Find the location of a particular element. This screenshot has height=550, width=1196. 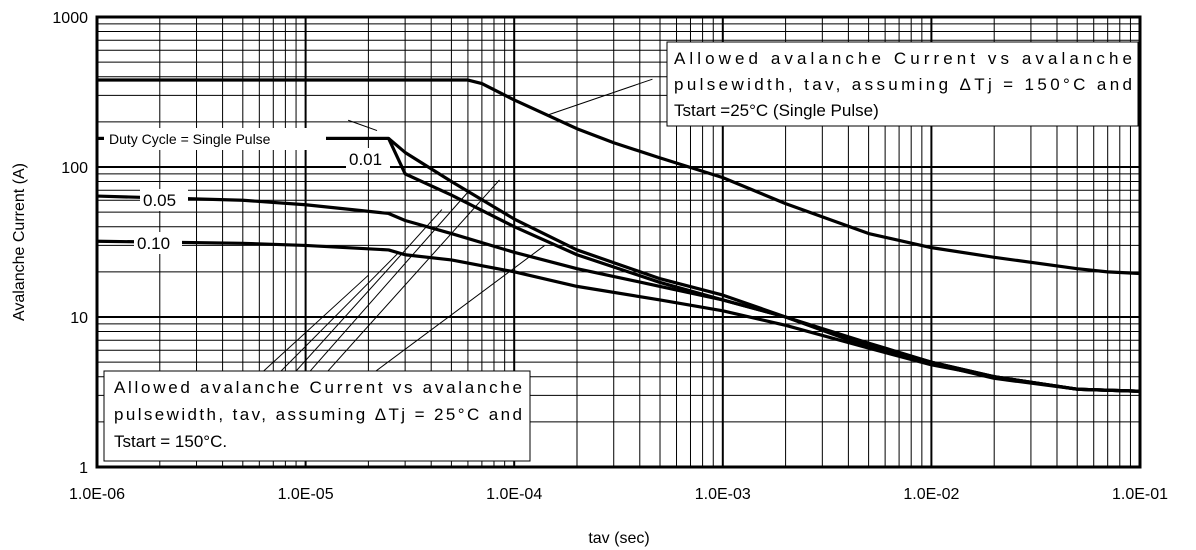

top-annotation-line-3: Tstart =25°C (Single Pulse) is located at coordinates (776, 110).